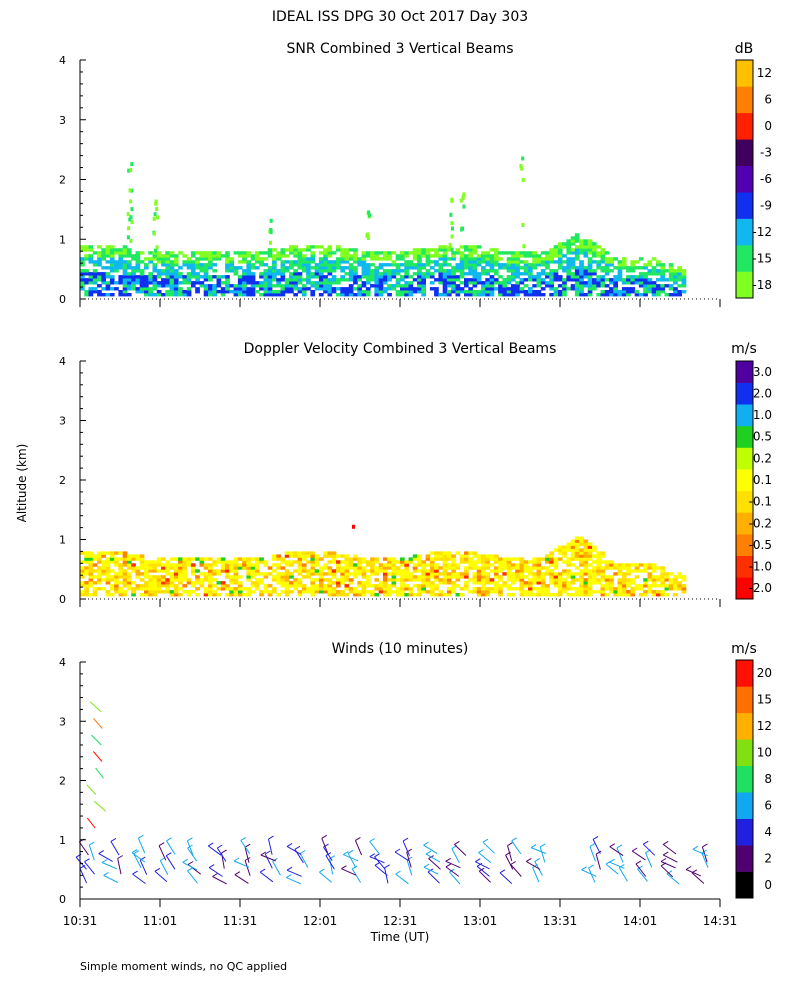  What do you see at coordinates (294, 850) in the screenshot?
I see `wind-barb` at bounding box center [294, 850].